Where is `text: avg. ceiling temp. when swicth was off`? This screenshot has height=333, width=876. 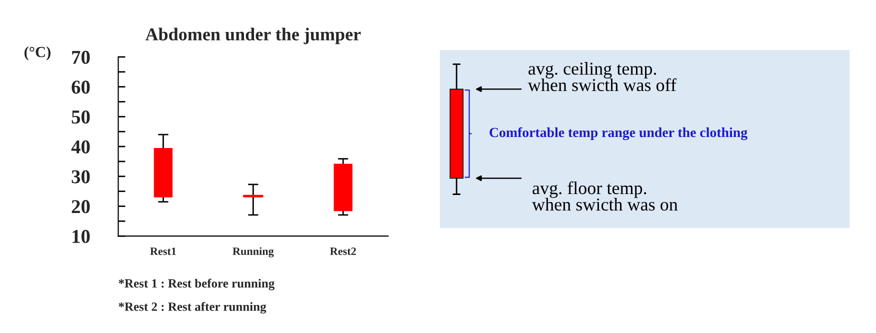
text: avg. ceiling temp. when swicth was off is located at coordinates (602, 77).